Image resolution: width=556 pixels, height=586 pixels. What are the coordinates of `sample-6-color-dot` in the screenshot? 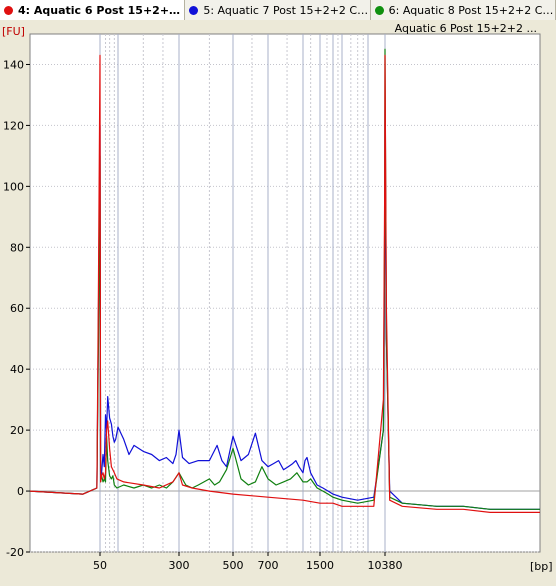 It's located at (379, 10).